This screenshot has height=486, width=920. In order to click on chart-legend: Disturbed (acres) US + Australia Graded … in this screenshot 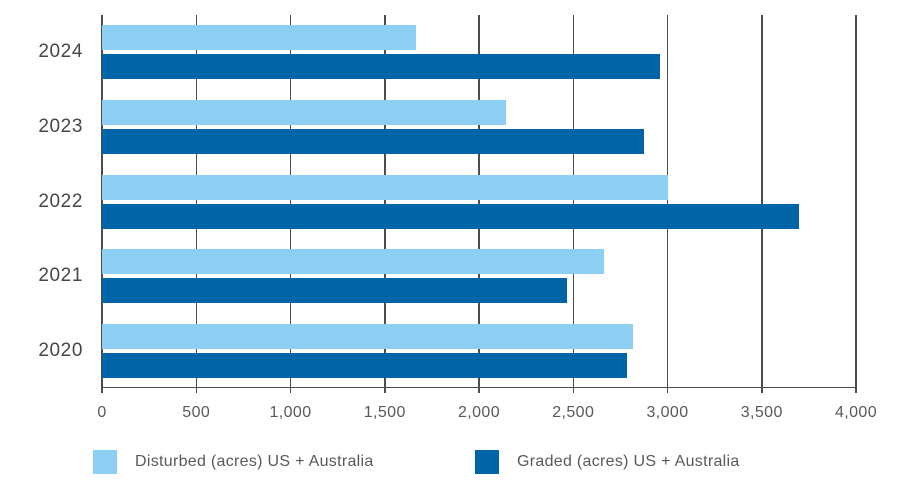, I will do `click(460, 463)`.